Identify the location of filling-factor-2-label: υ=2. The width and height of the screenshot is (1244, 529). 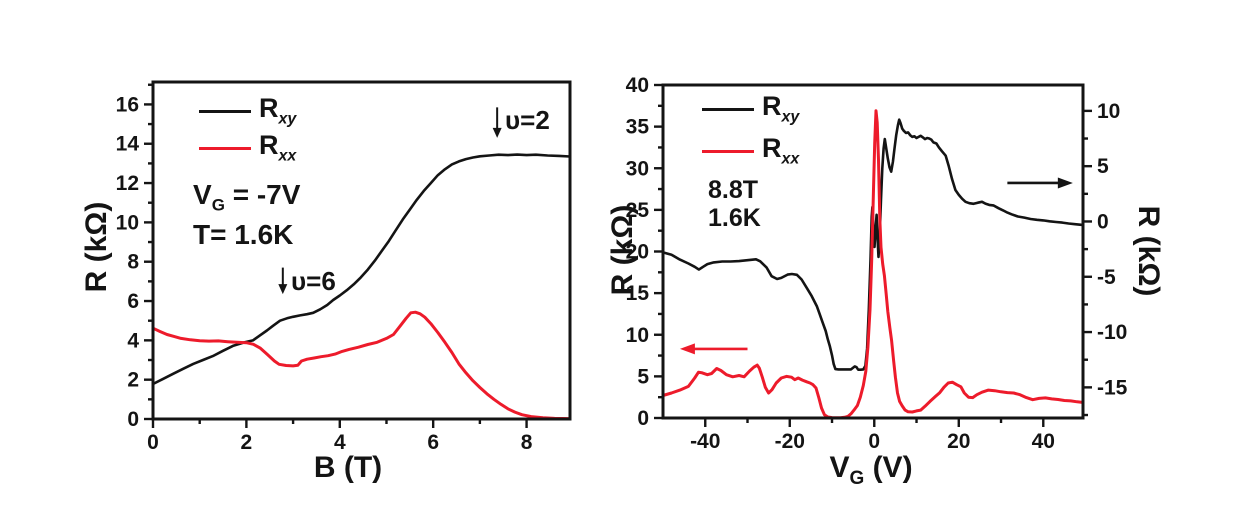
(527, 120).